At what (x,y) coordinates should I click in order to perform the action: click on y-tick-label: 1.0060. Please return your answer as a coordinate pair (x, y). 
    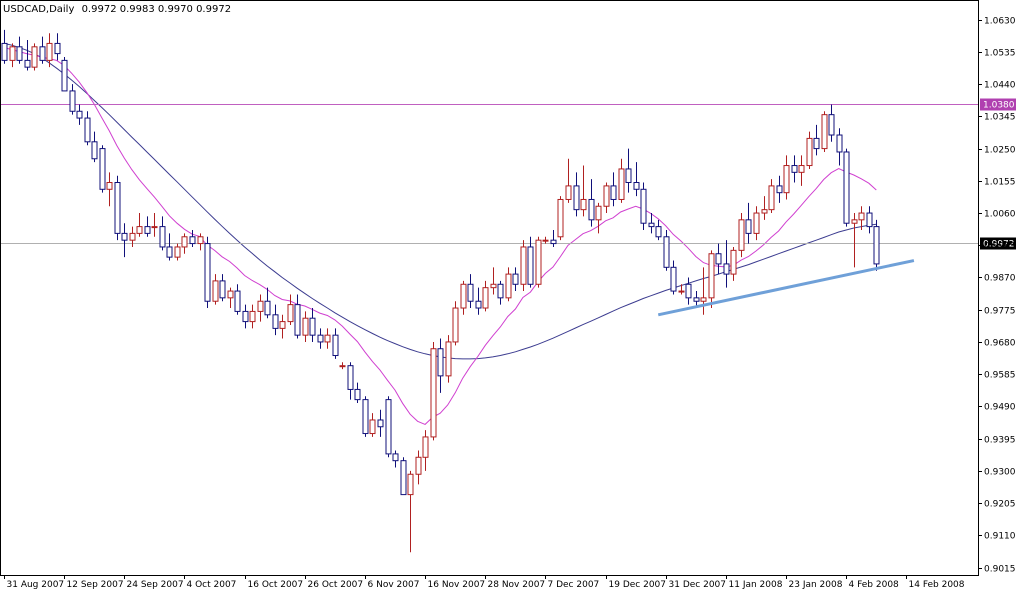
    Looking at the image, I should click on (1000, 215).